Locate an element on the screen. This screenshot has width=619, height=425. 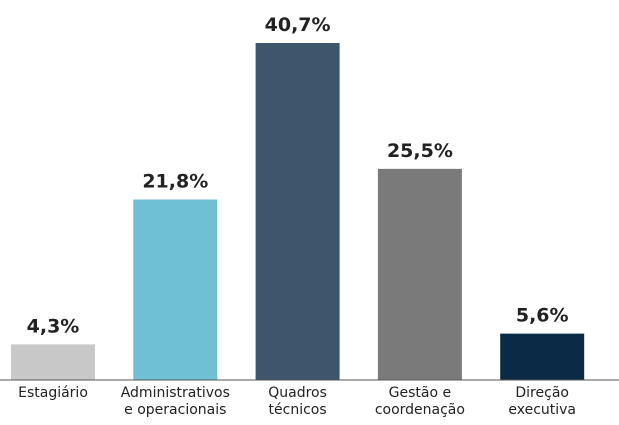
value-label: 4,3% is located at coordinates (53, 326).